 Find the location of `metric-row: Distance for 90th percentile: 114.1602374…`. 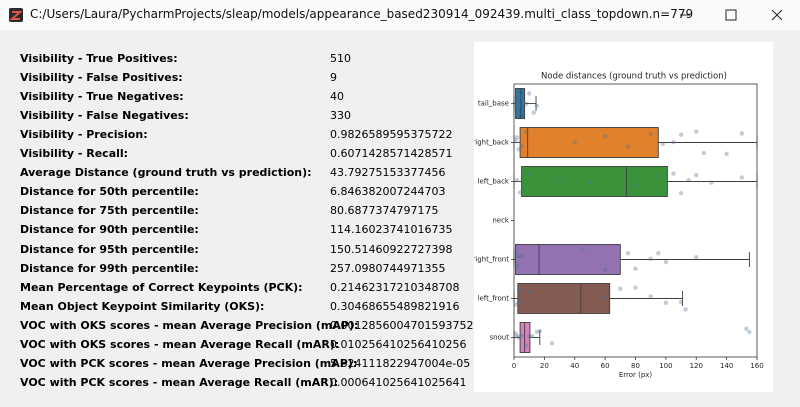

metric-row: Distance for 90th percentile: 114.1602374… is located at coordinates (250, 229).